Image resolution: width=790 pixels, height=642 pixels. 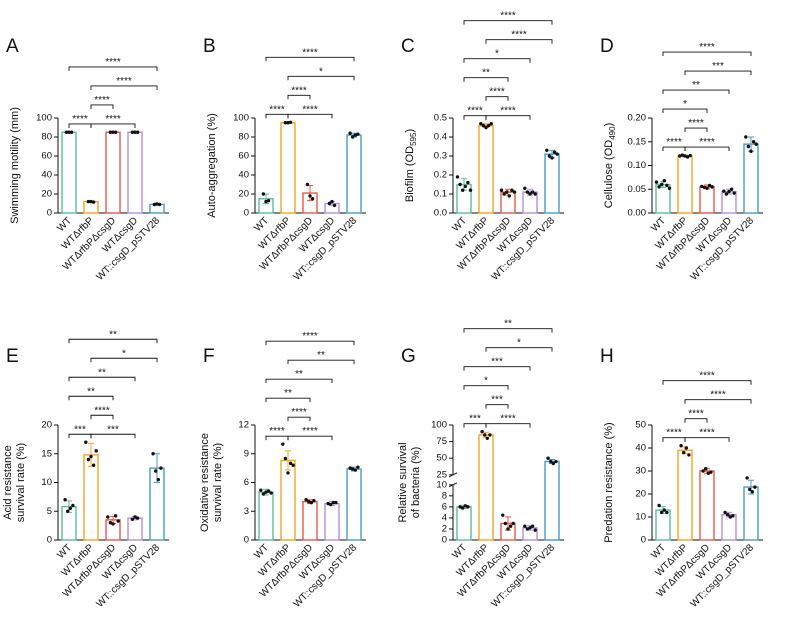 I want to click on y-tick-label: 0.15, so click(x=637, y=141).